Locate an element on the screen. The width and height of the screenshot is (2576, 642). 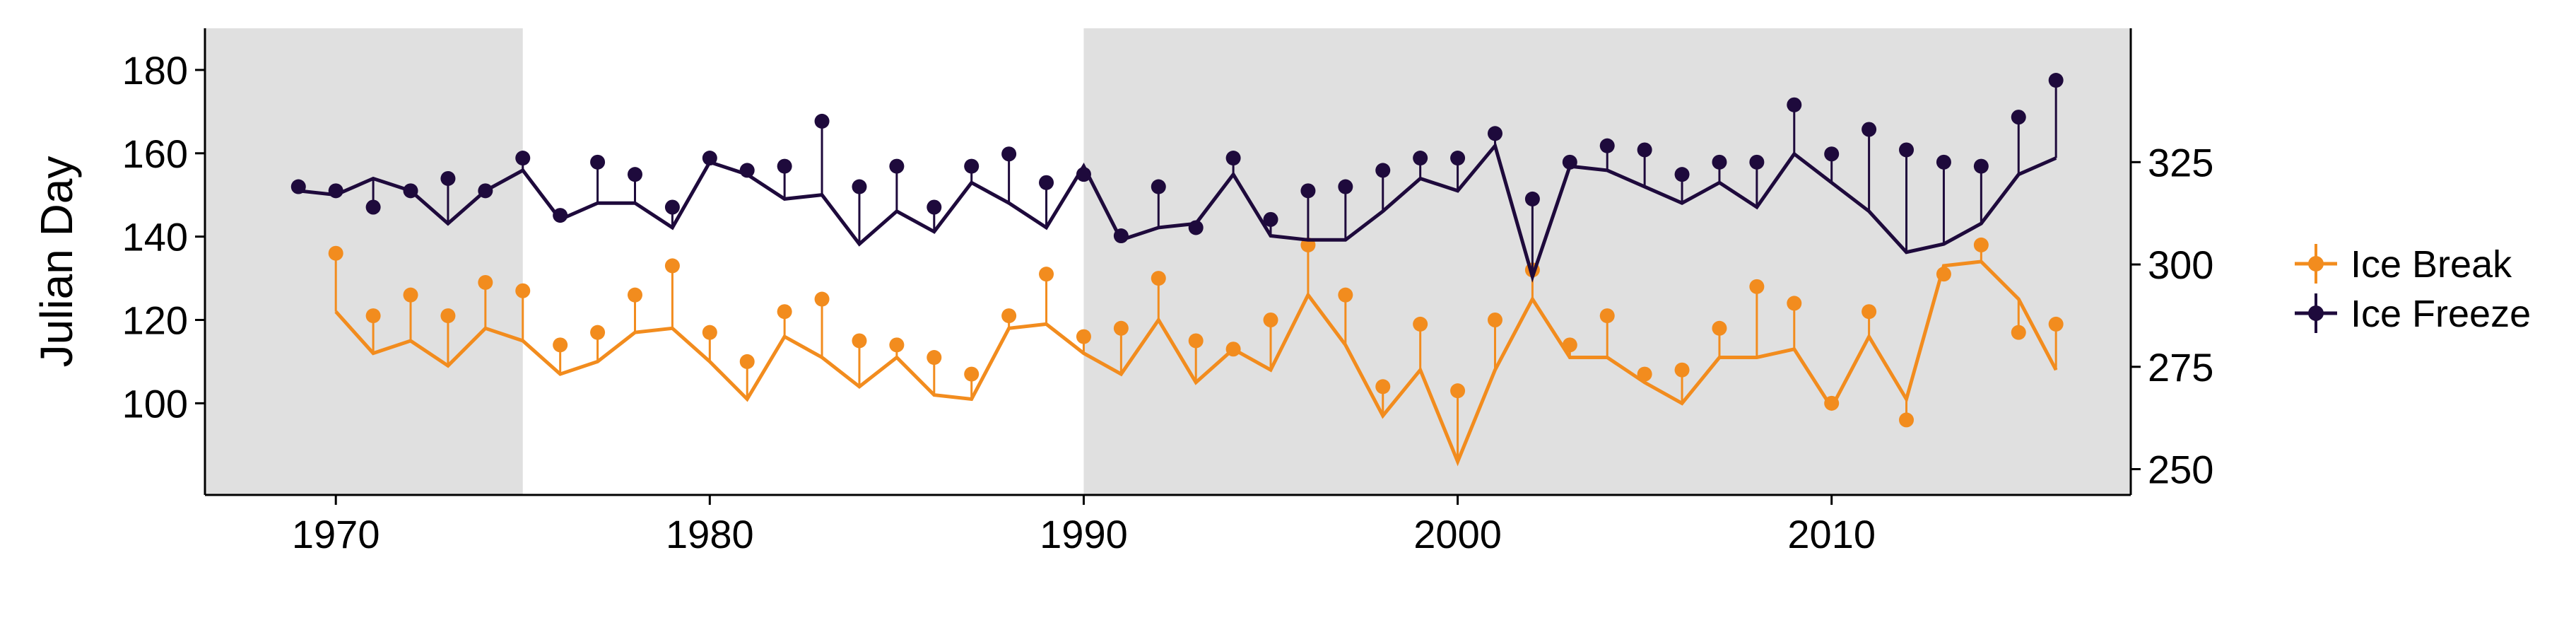
legend-marker-ice-break is located at coordinates (2316, 264).